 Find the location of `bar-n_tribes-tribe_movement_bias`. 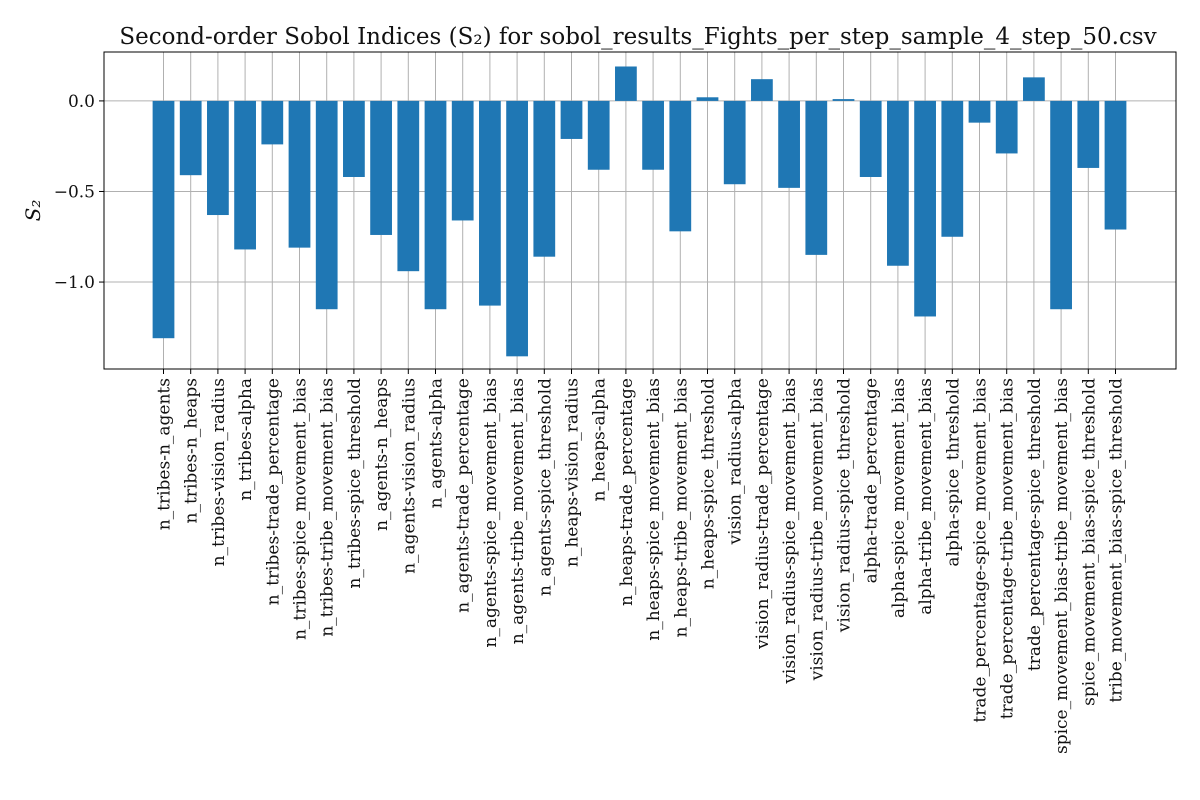

bar-n_tribes-tribe_movement_bias is located at coordinates (326, 205).